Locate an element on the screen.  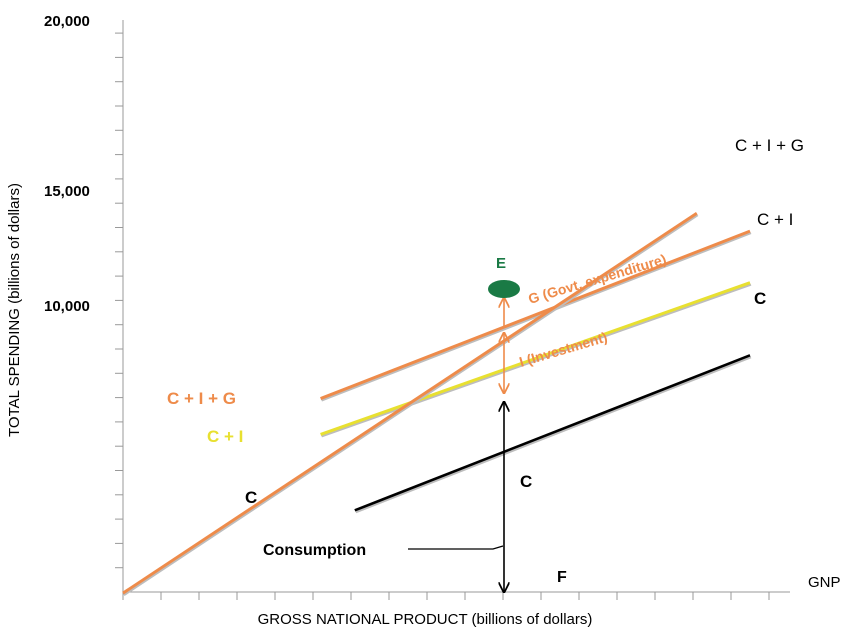
y-tick-label-10000: 10,000 is located at coordinates (67, 306).